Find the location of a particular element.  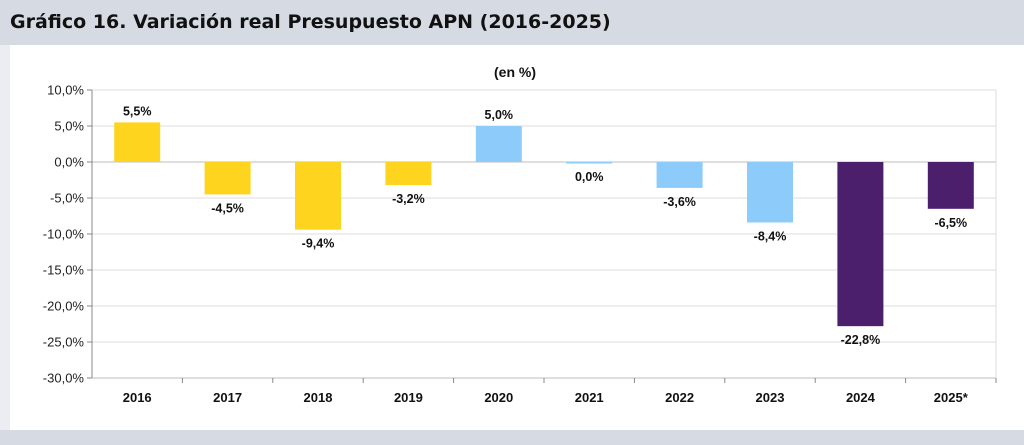

footer-band is located at coordinates (512, 437).